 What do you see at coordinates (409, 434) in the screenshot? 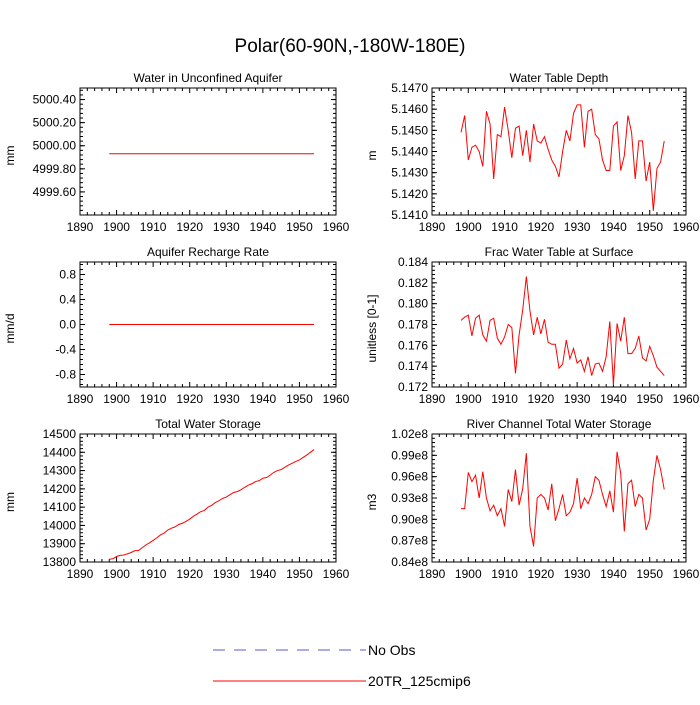
I see `y-tick-label: 1.02e8` at bounding box center [409, 434].